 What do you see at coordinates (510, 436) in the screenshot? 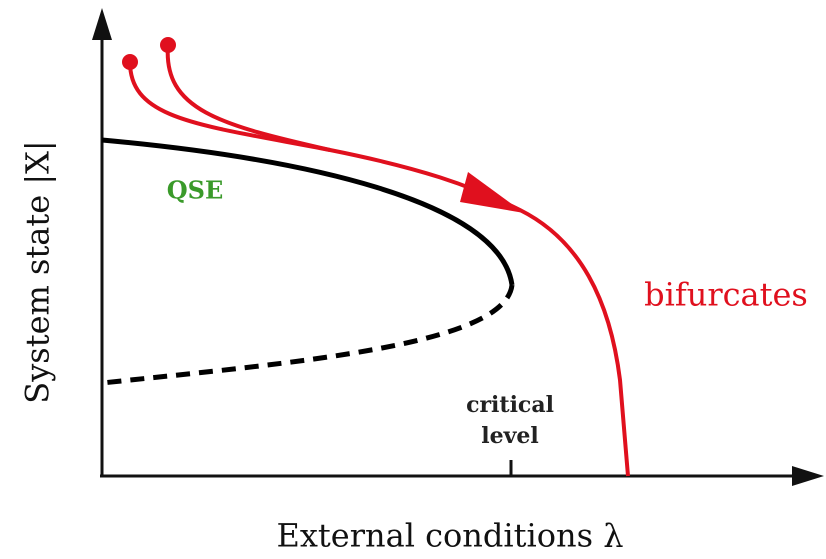
I see `critical-label: level` at bounding box center [510, 436].